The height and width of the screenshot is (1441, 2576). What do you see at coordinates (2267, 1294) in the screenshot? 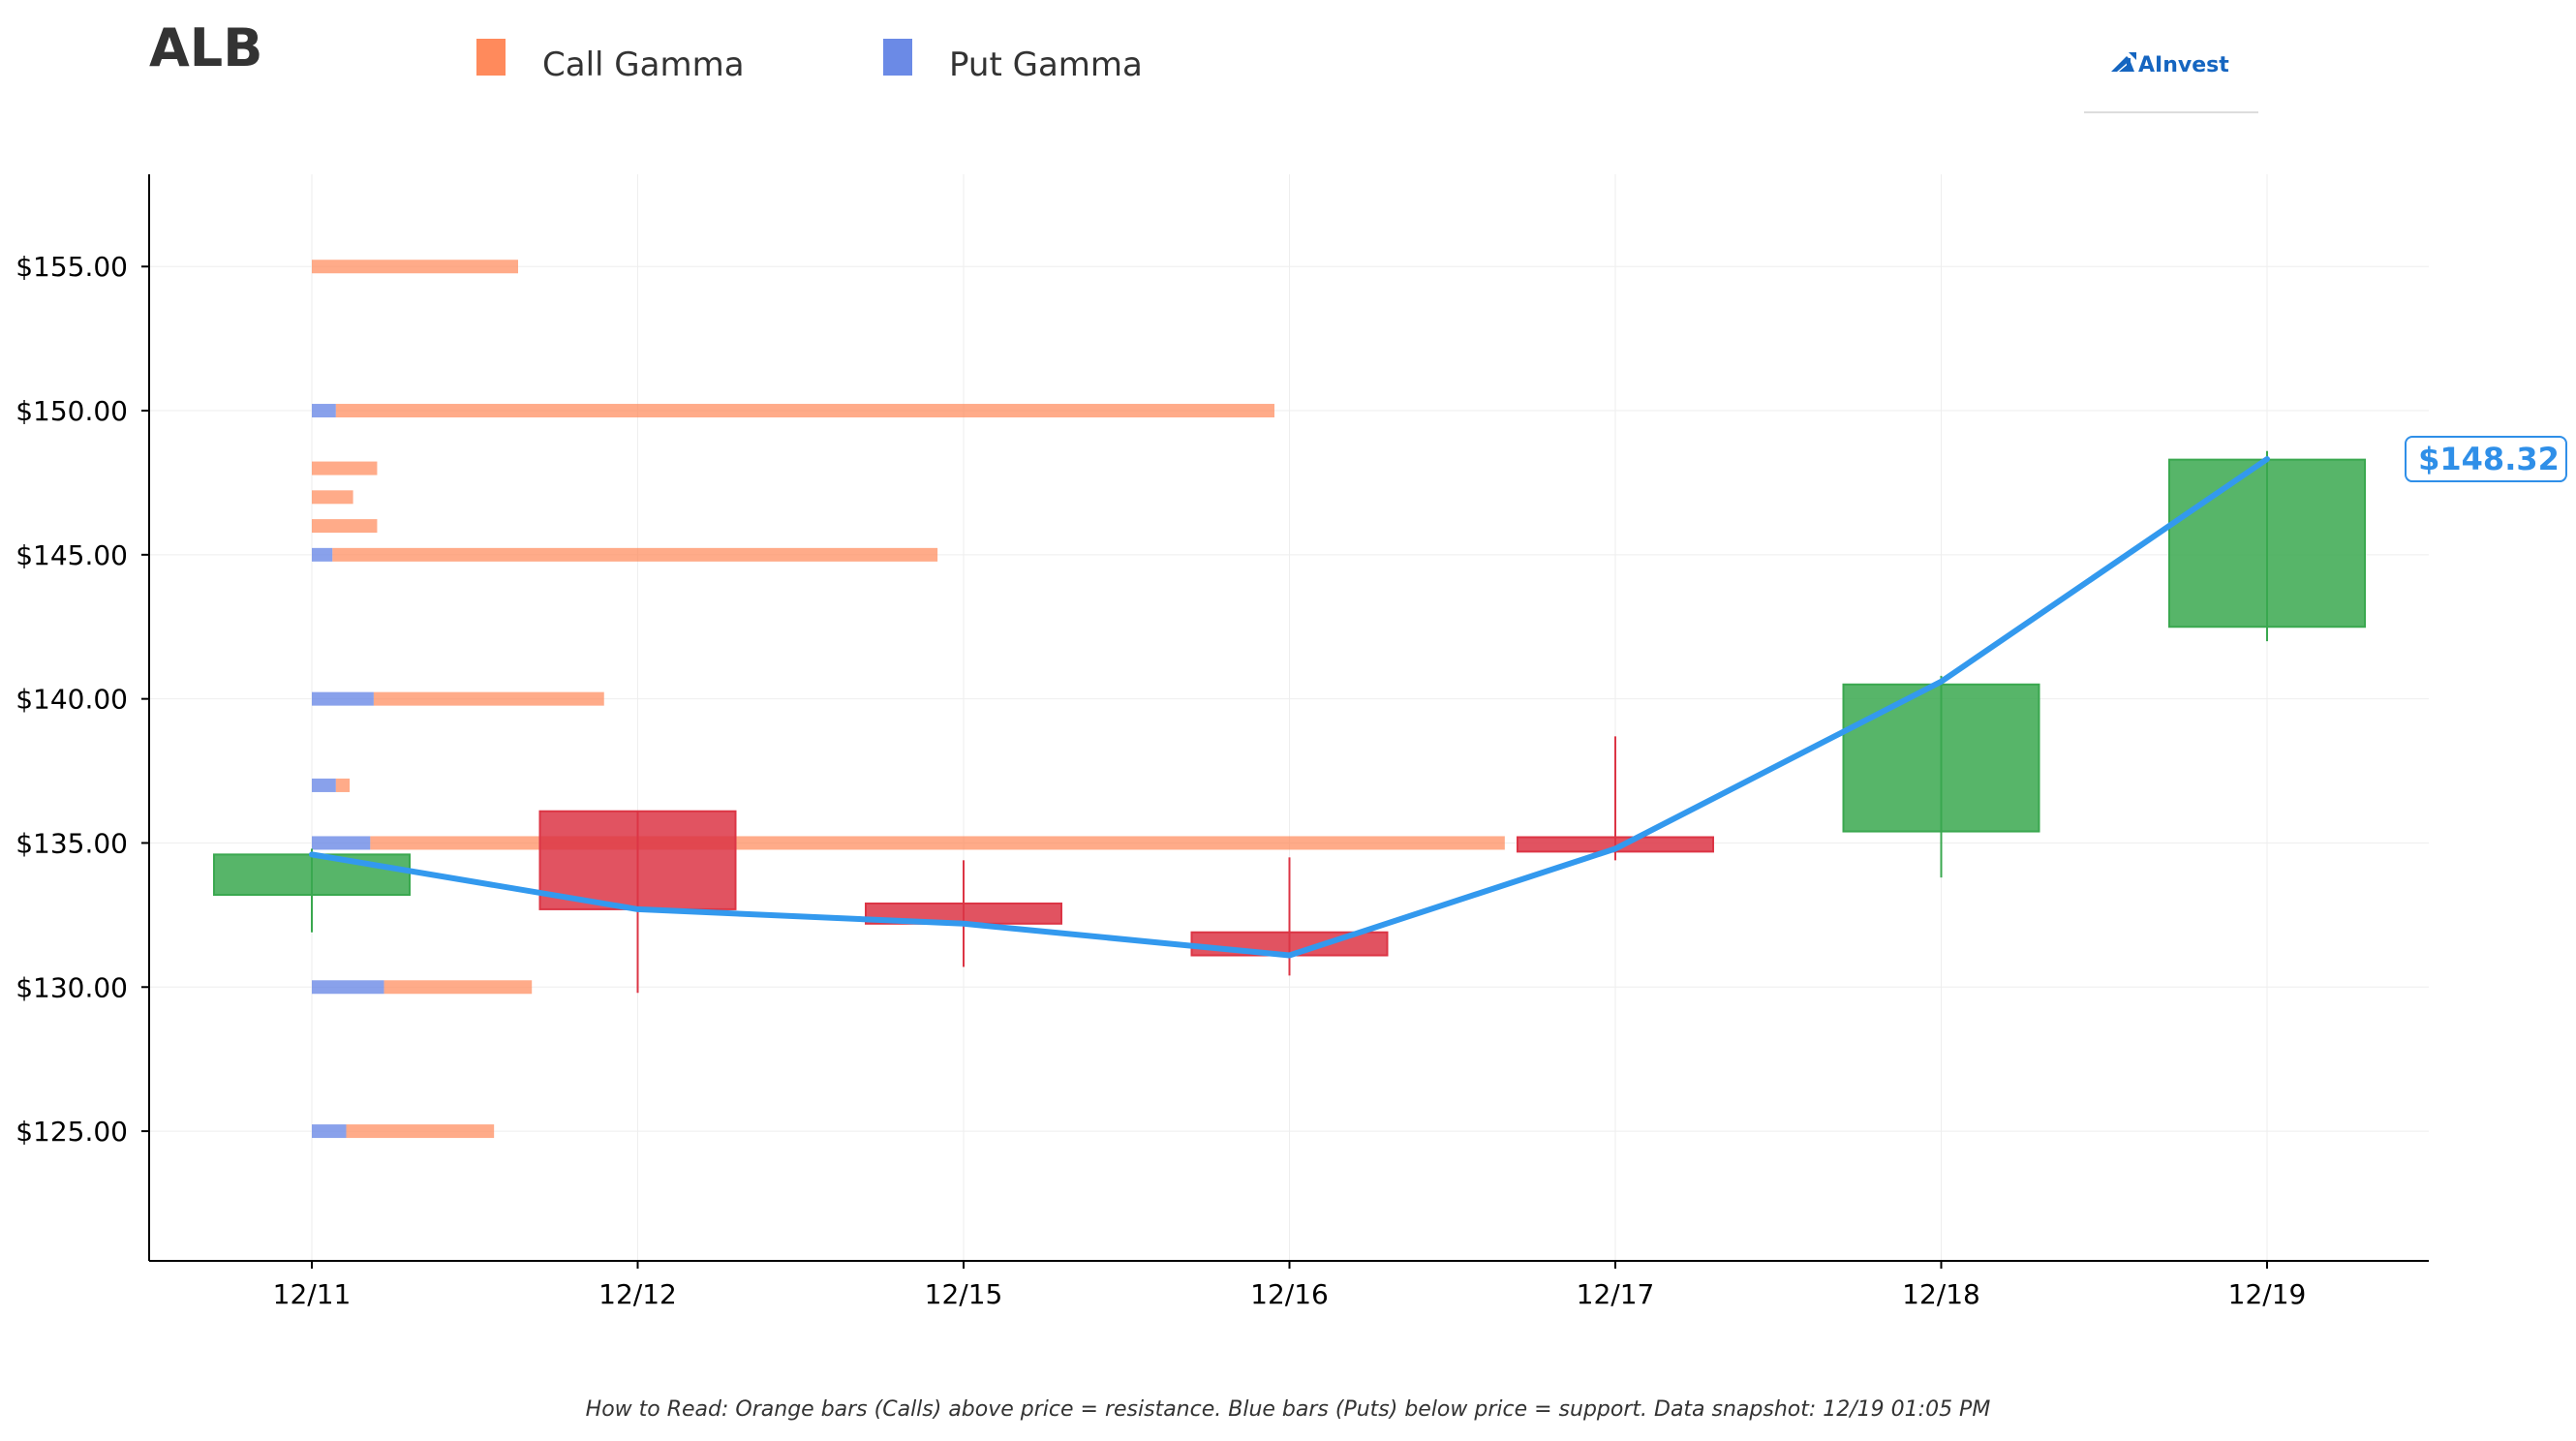
I see `x-tick-label: 12/19` at bounding box center [2267, 1294].